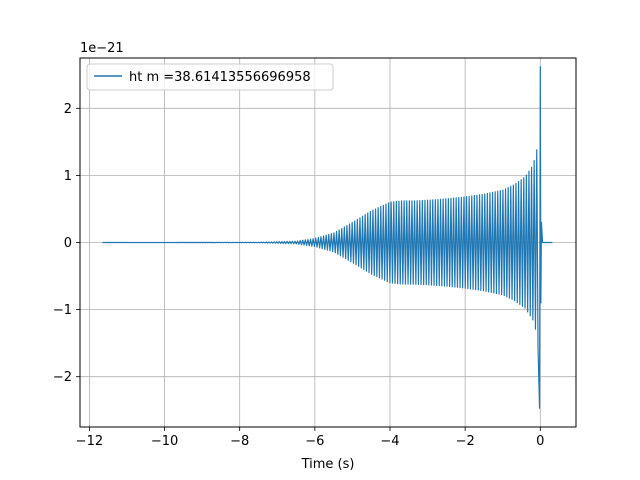 This screenshot has width=640, height=480. I want to click on x-tick-label: −4, so click(389, 441).